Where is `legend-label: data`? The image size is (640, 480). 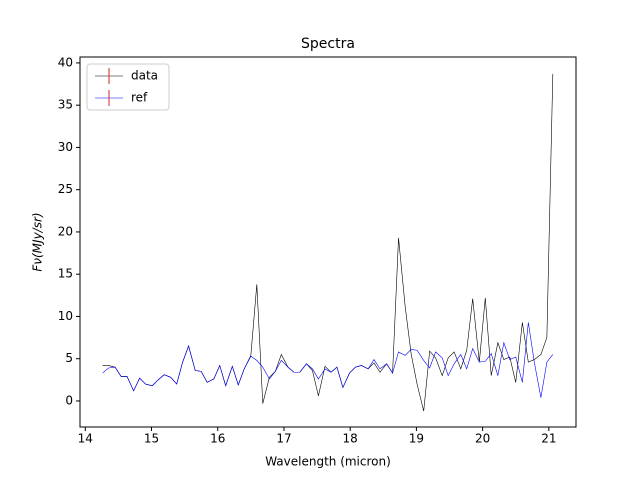 legend-label: data is located at coordinates (144, 76).